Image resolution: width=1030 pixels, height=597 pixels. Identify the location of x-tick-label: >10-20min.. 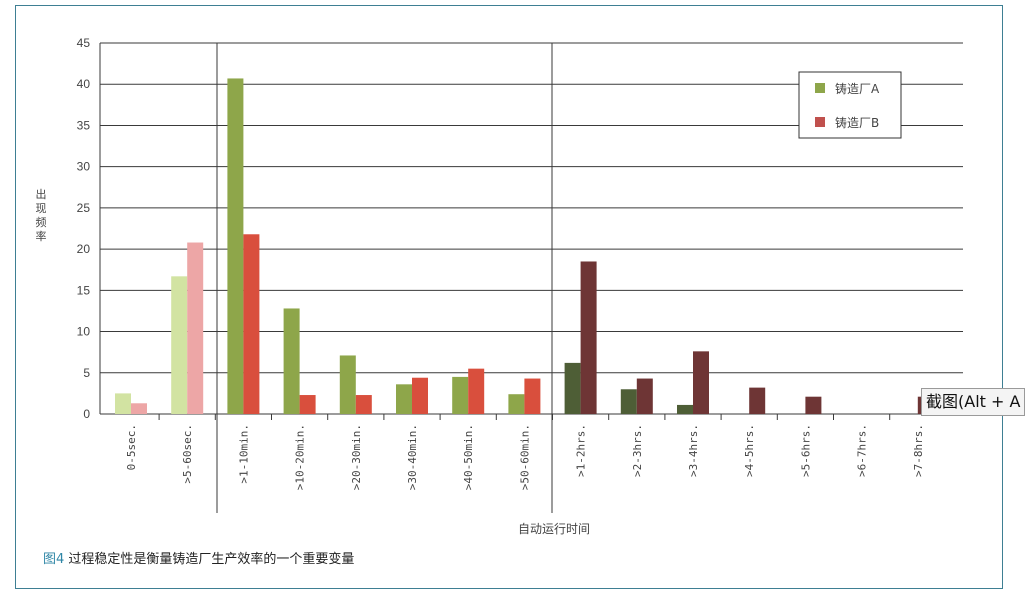
(300, 457).